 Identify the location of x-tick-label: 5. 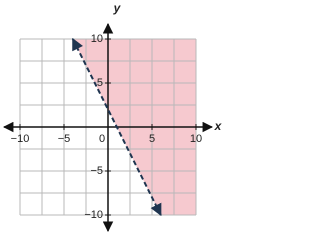
(152, 139).